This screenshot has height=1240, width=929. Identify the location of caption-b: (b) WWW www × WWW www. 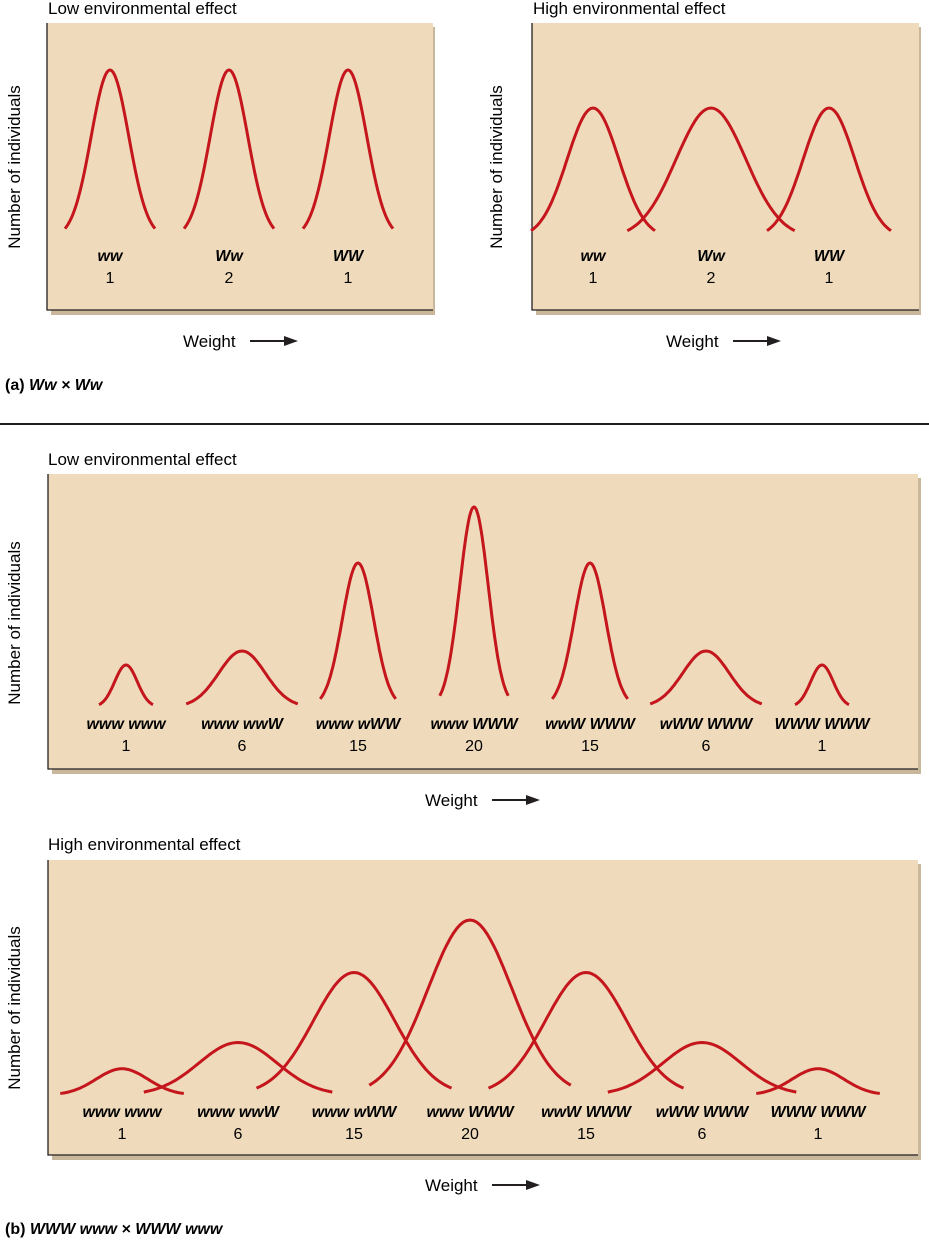
(114, 1229).